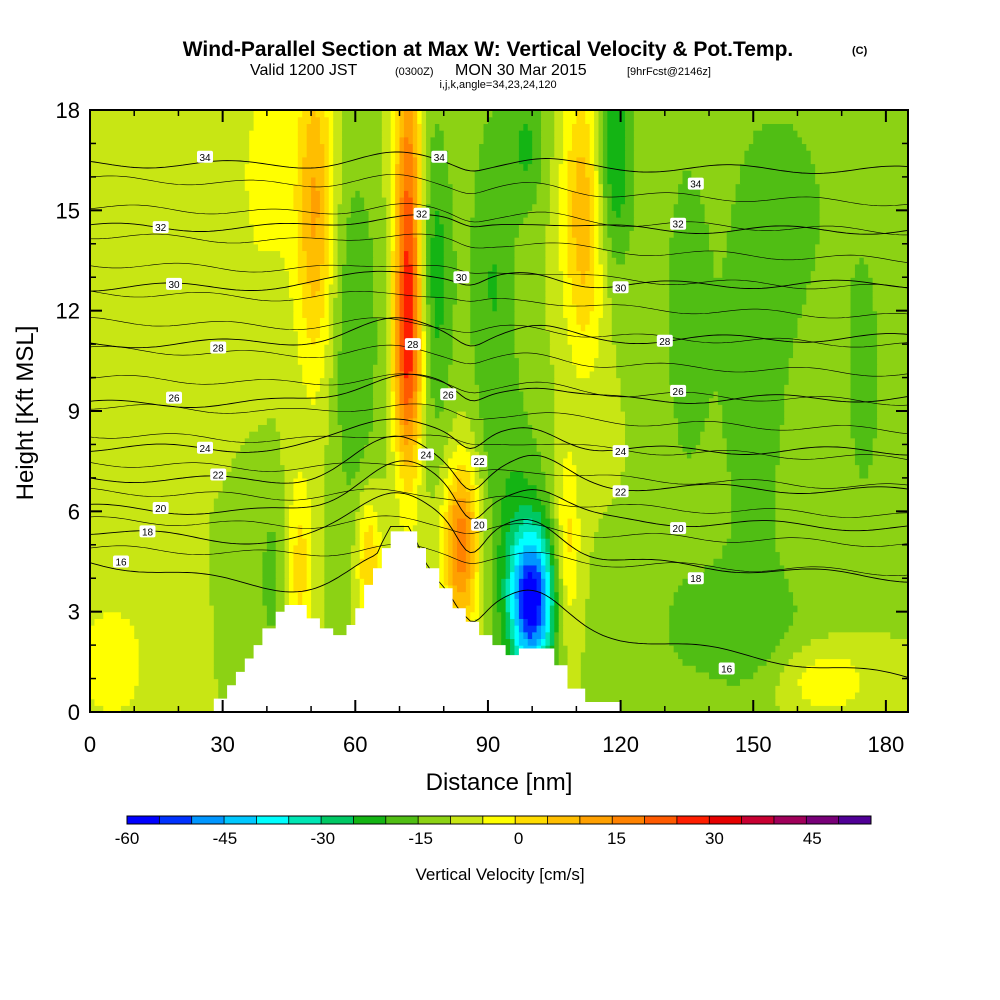 The width and height of the screenshot is (1000, 1000). What do you see at coordinates (480, 462) in the screenshot?
I see `contour-label: 22` at bounding box center [480, 462].